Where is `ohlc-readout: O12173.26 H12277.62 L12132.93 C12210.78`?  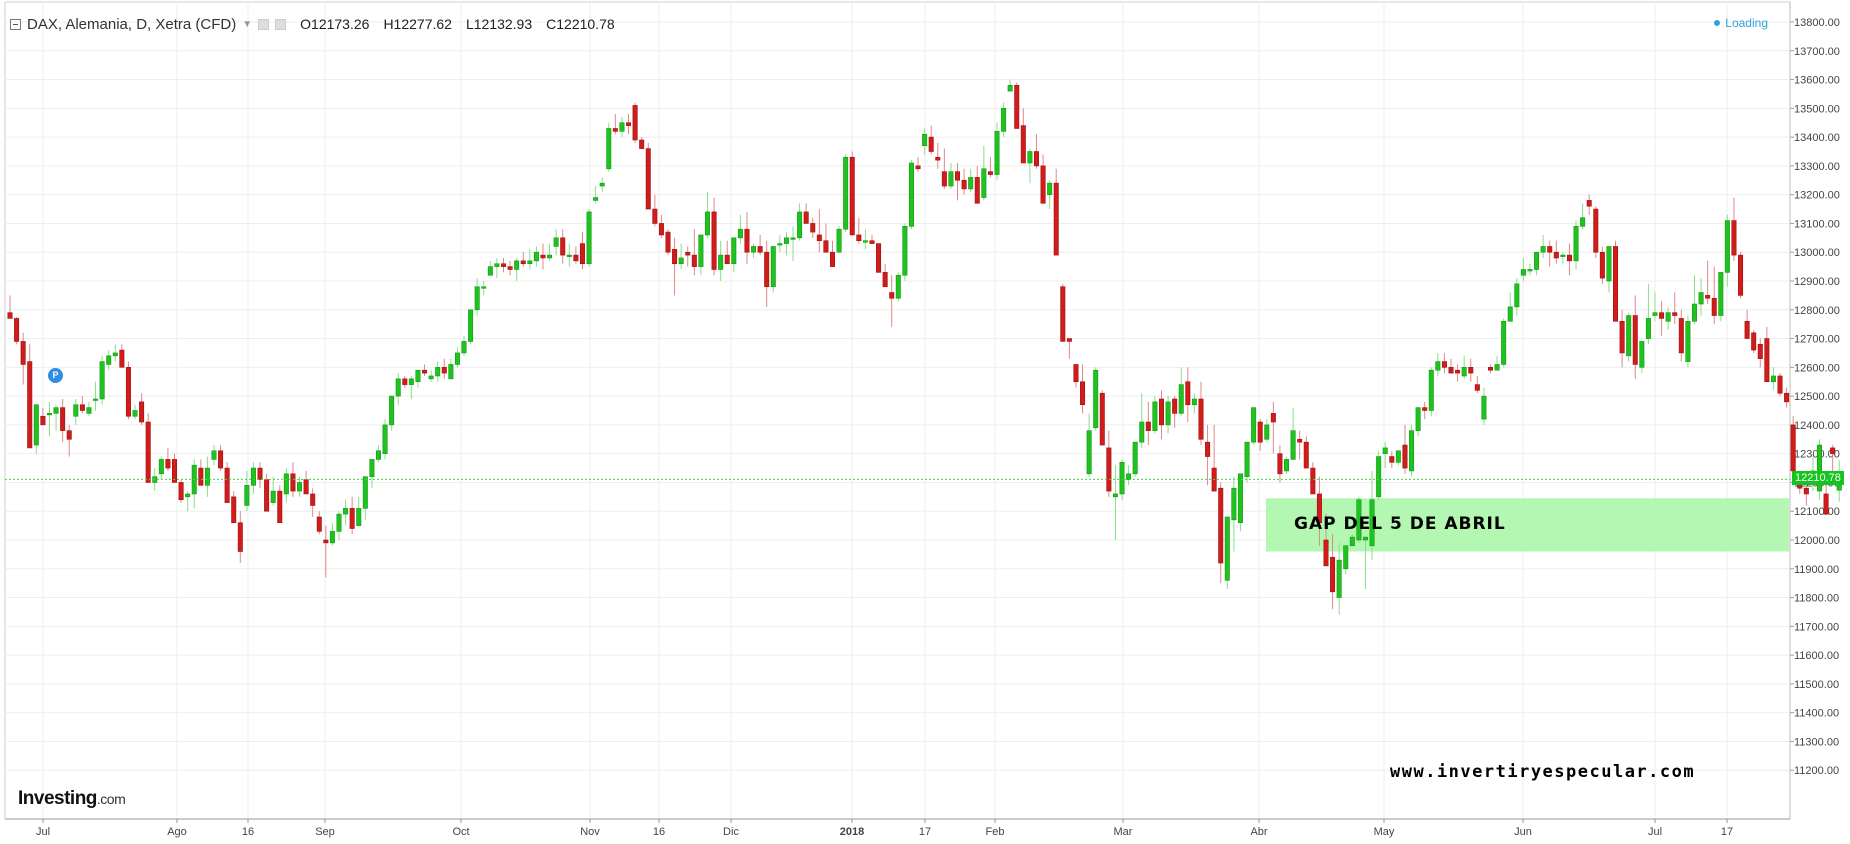
ohlc-readout: O12173.26 H12277.62 L12132.93 C12210.78 is located at coordinates (457, 24).